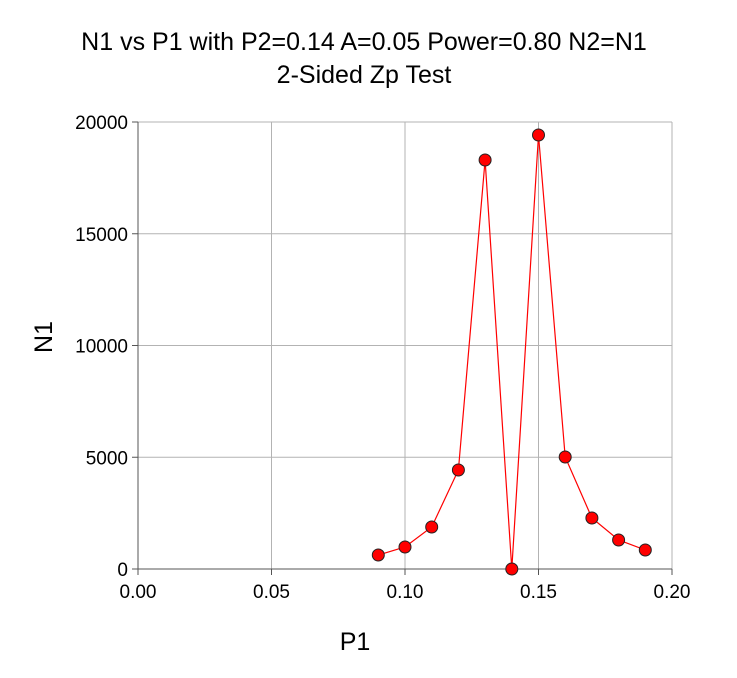 The height and width of the screenshot is (678, 737). Describe the element at coordinates (538, 592) in the screenshot. I see `x-tick-label: 0.15` at that location.